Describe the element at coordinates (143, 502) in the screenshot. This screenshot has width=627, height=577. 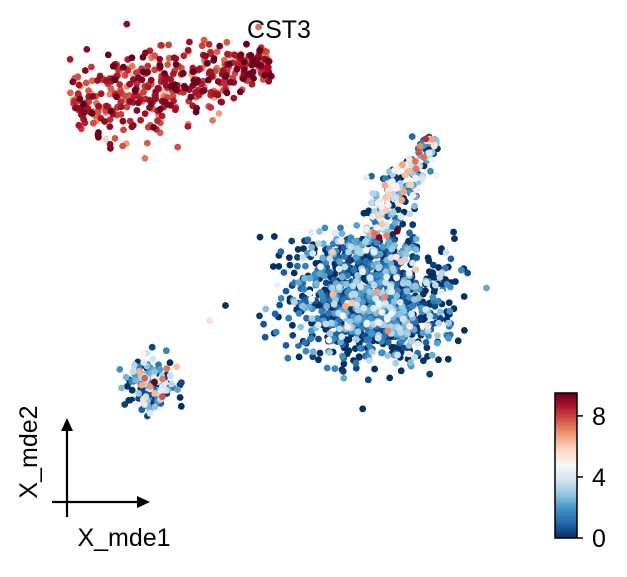
I see `x-axis-arrowhead` at that location.